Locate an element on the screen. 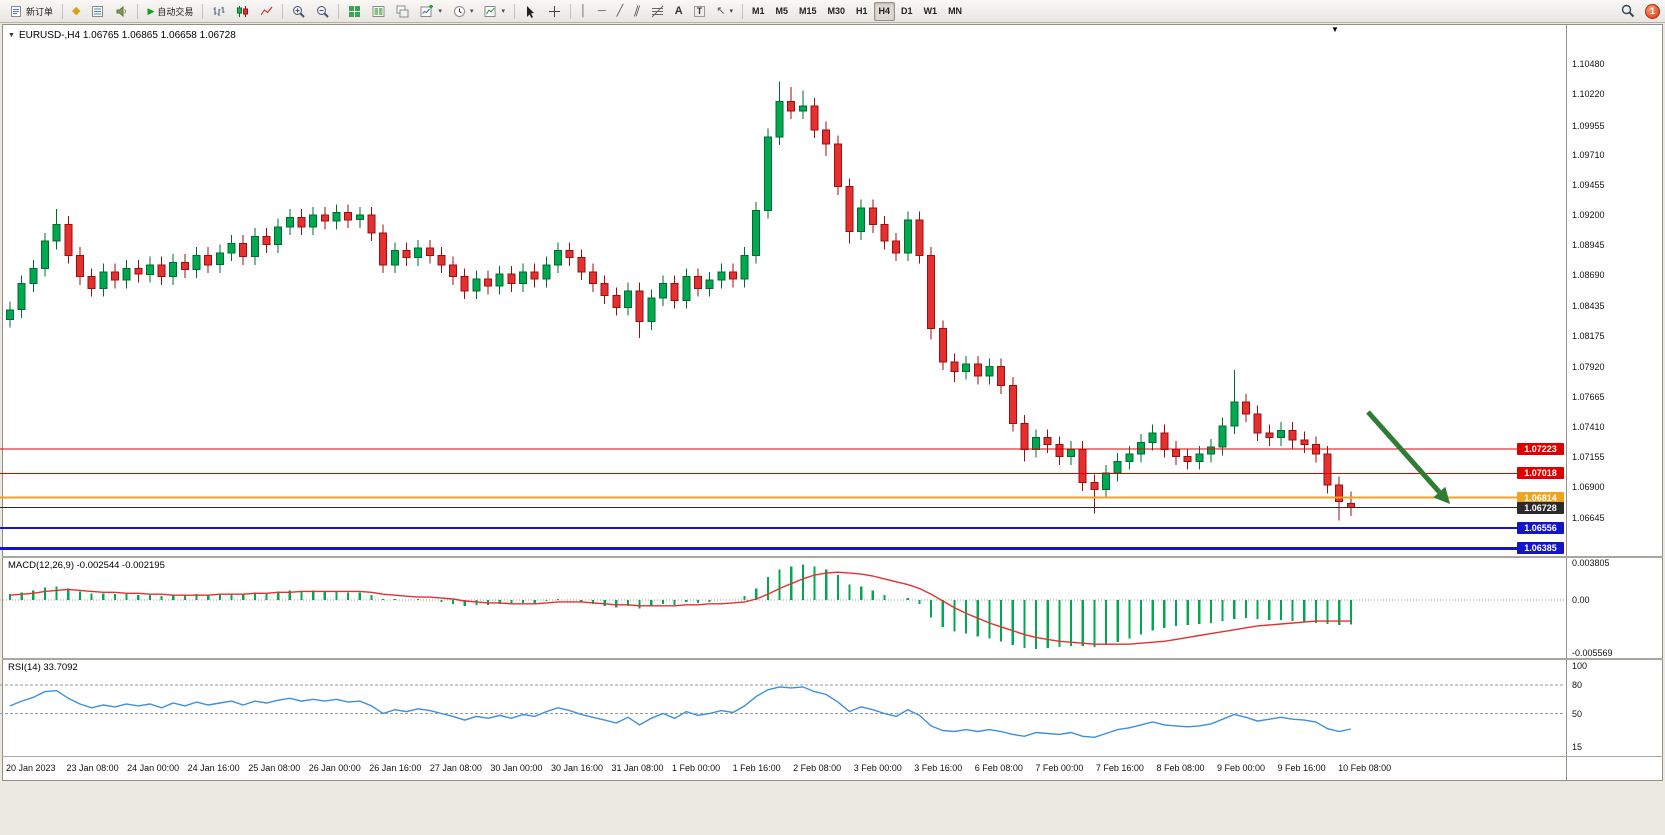  time-axis-label: 30 Jan 16:00 is located at coordinates (576, 768).